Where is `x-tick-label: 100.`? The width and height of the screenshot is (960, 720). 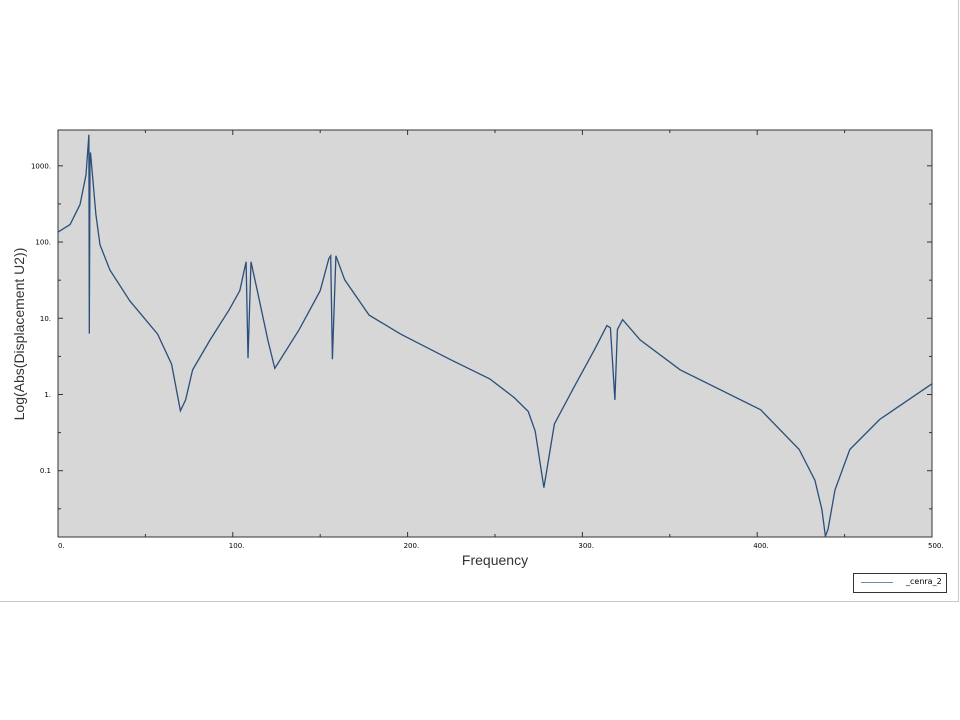
x-tick-label: 100. is located at coordinates (237, 546).